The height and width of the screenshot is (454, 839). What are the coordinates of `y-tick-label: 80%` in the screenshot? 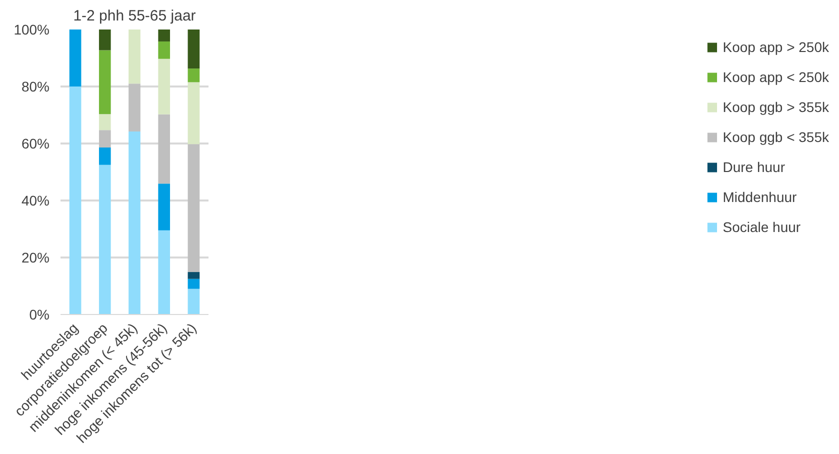 It's located at (35, 86).